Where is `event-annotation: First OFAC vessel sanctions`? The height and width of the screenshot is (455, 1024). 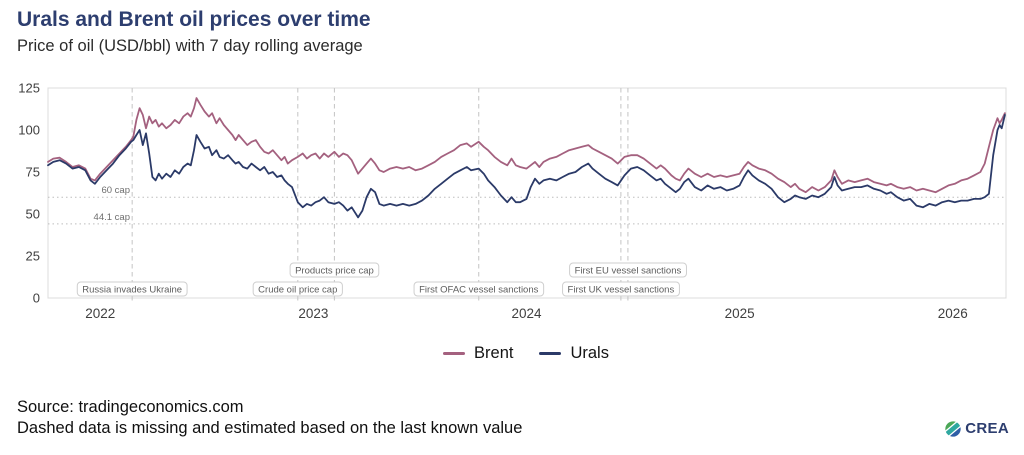 event-annotation: First OFAC vessel sanctions is located at coordinates (479, 289).